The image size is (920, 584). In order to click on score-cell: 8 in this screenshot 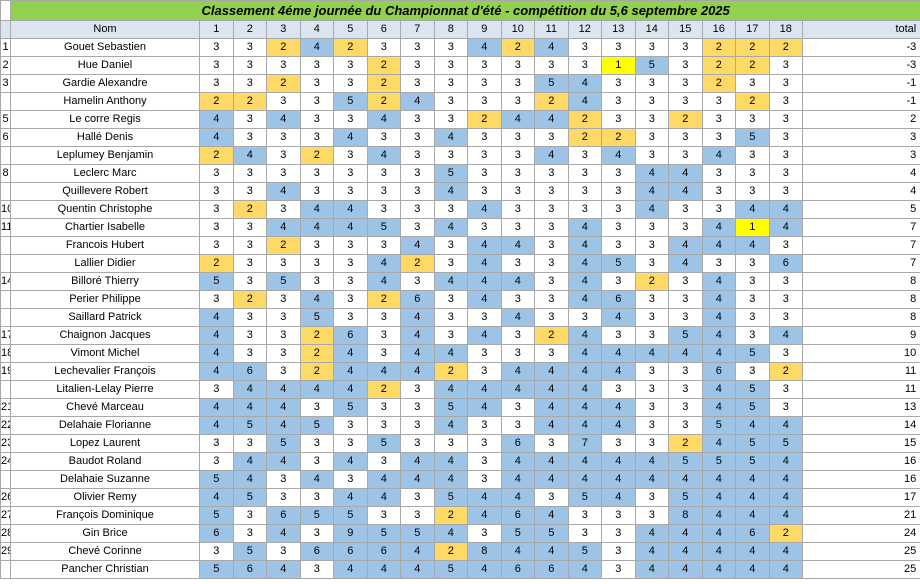, I will do `click(685, 515)`.